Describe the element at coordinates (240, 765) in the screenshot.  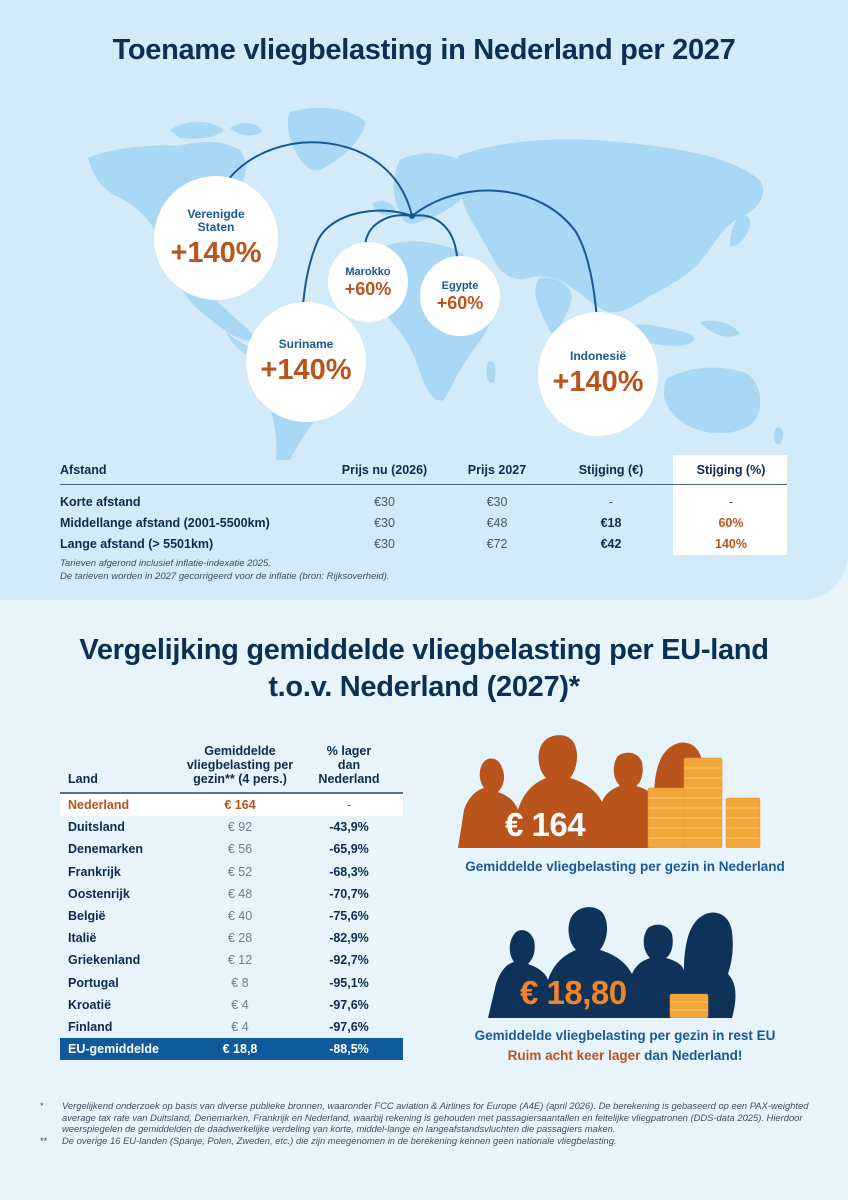
I see `header-line: vliegbelasting per` at that location.